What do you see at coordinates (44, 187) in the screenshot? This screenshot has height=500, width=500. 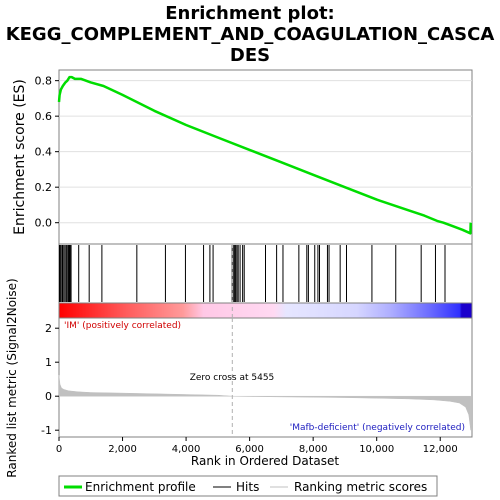 I see `es-y-tick-label: 0.2` at bounding box center [44, 187].